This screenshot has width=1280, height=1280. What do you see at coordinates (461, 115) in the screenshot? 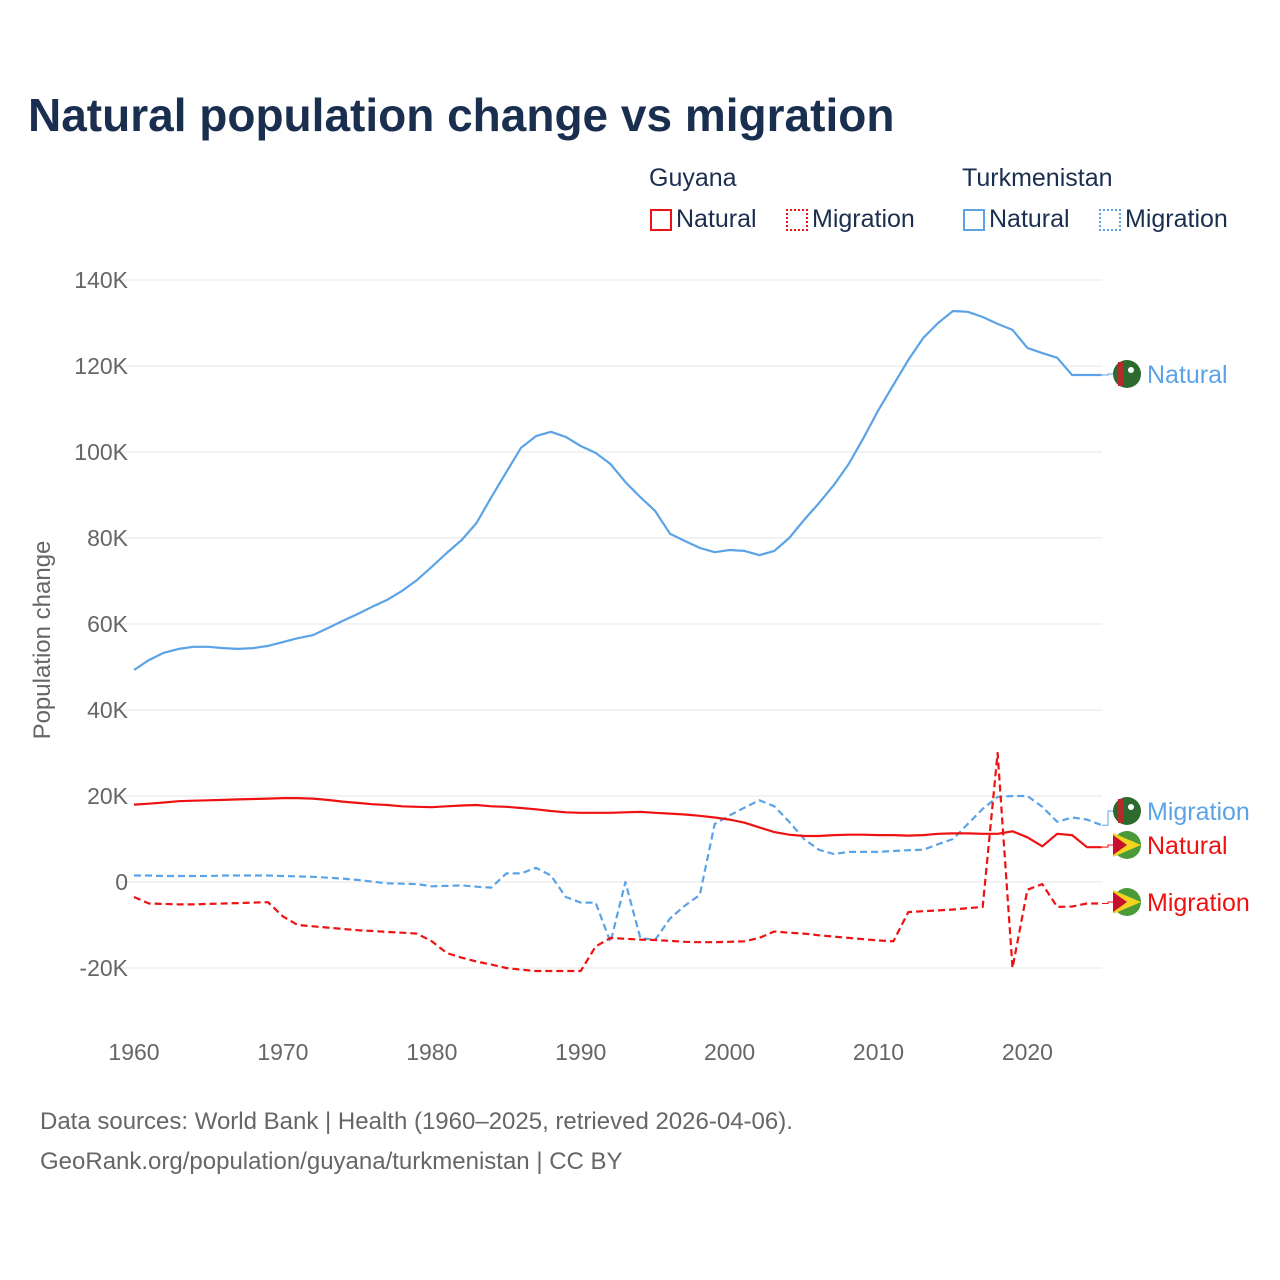
I see `chart-title: Natural population change vs migration` at bounding box center [461, 115].